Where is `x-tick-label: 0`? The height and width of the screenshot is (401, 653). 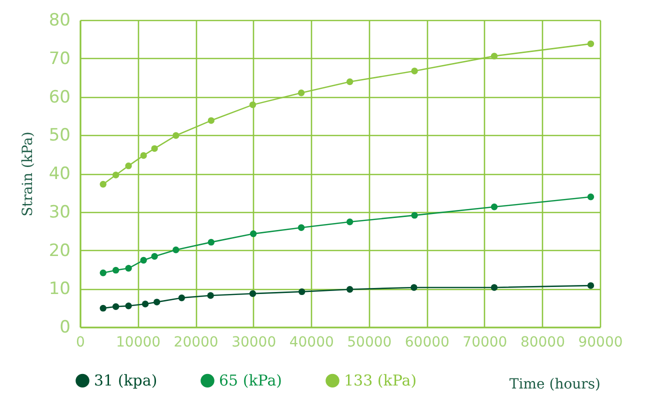 x-tick-label: 0 is located at coordinates (80, 342).